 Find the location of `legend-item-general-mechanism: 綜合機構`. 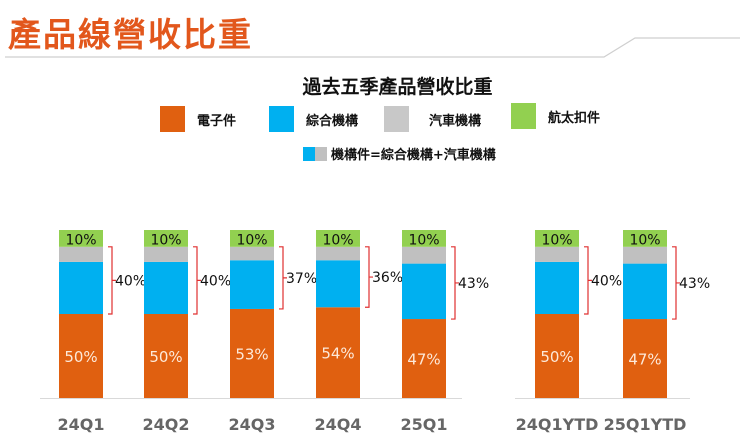

legend-item-general-mechanism: 綜合機構 is located at coordinates (313, 119).